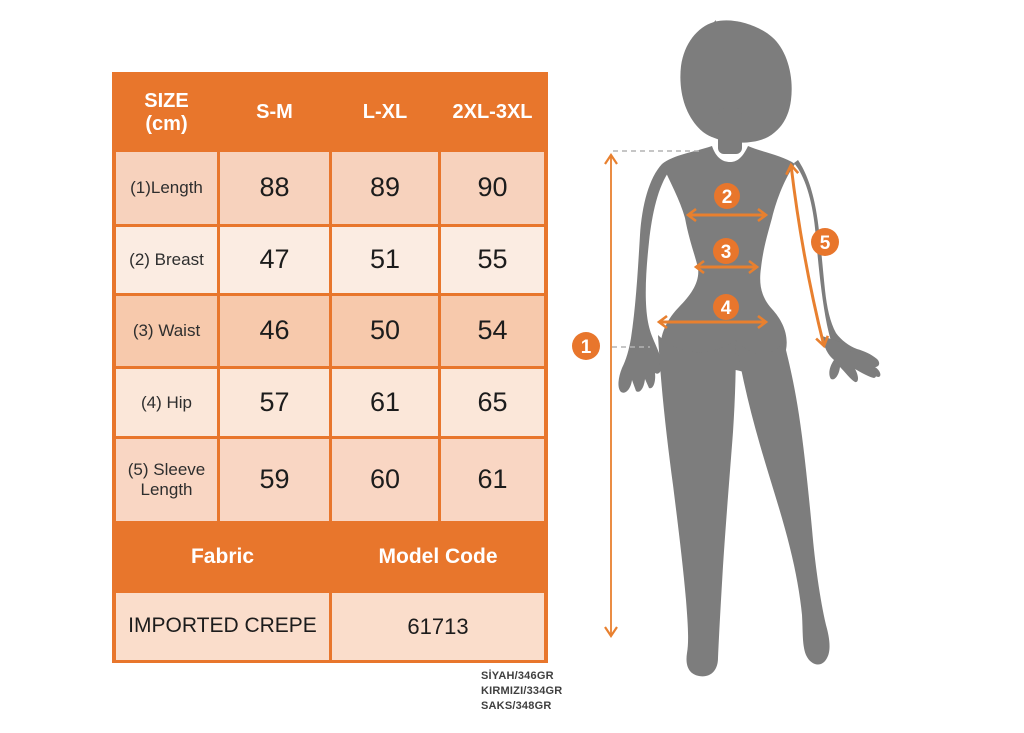 Image resolution: width=1024 pixels, height=733 pixels. I want to click on header-size-lxl: L-XL, so click(385, 112).